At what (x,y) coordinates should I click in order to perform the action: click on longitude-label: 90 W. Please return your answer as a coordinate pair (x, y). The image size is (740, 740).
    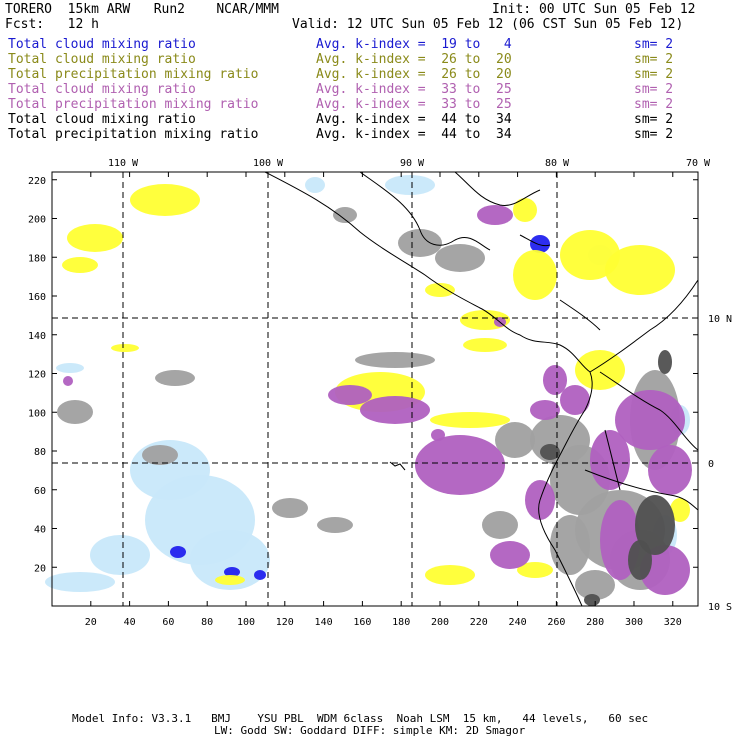
    Looking at the image, I should click on (412, 163).